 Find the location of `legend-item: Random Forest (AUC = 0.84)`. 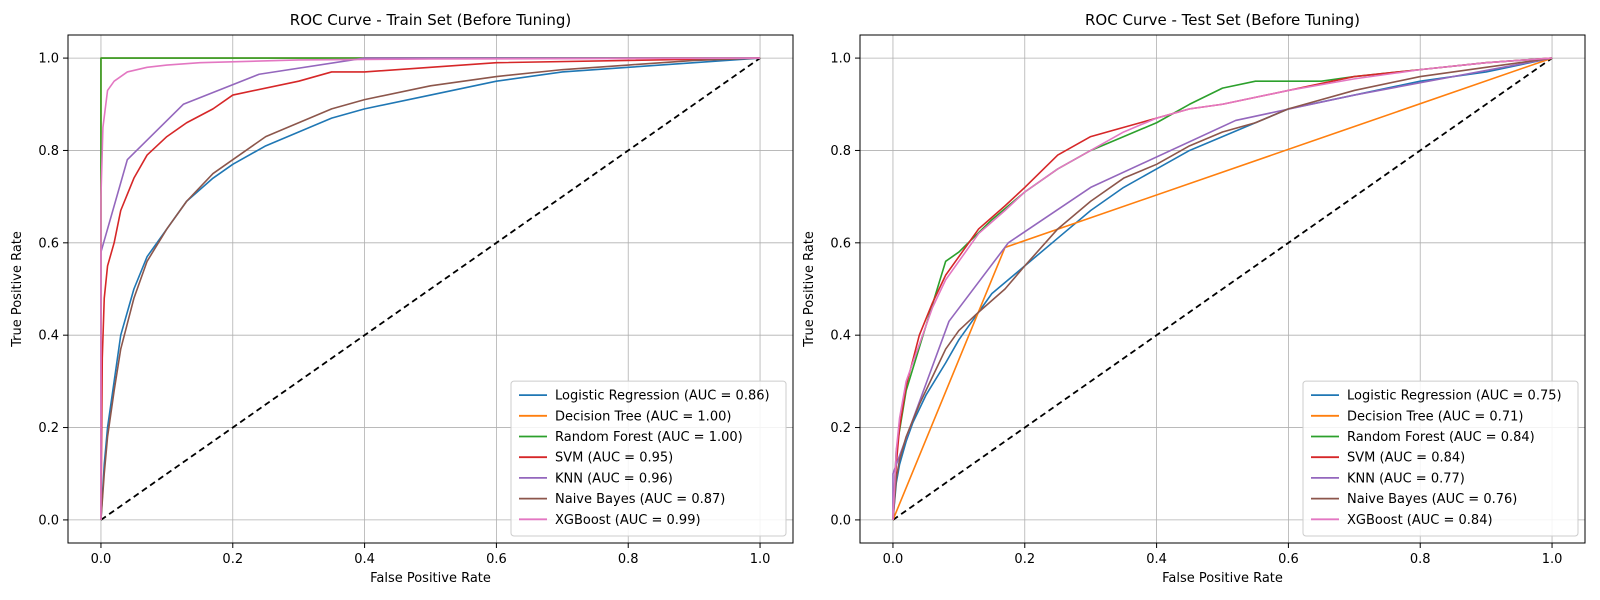

legend-item: Random Forest (AUC = 0.84) is located at coordinates (1423, 437).